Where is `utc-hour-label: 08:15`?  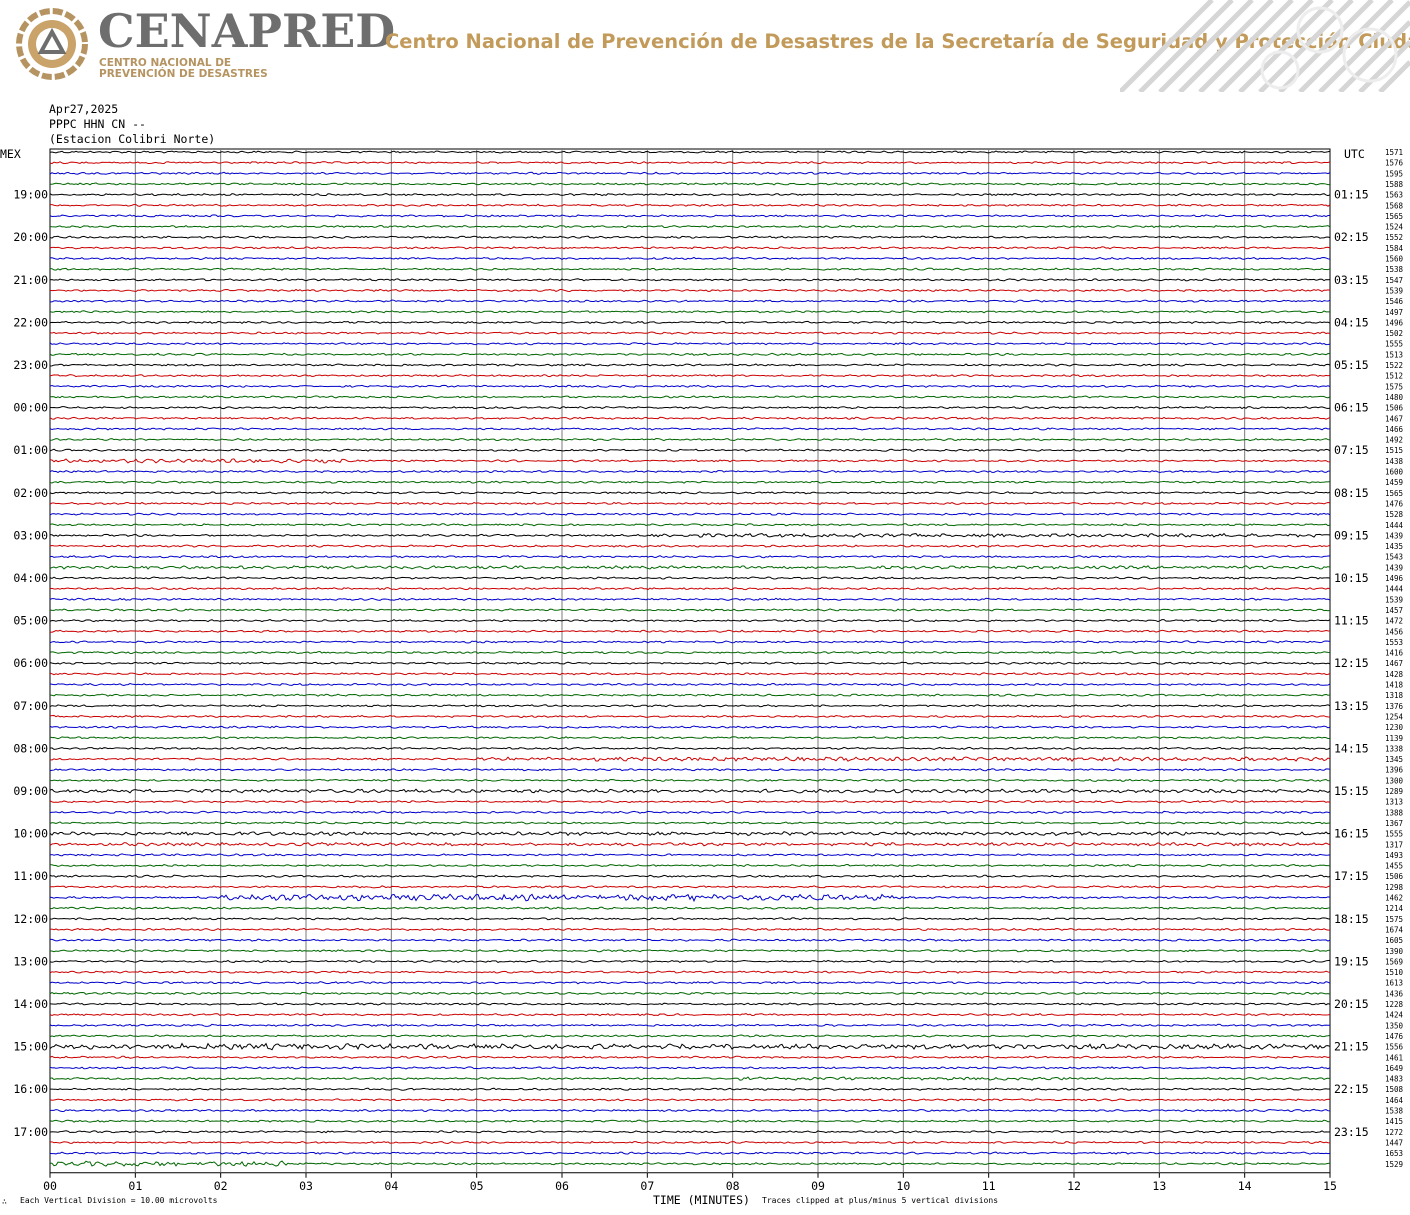
utc-hour-label: 08:15 is located at coordinates (1351, 493).